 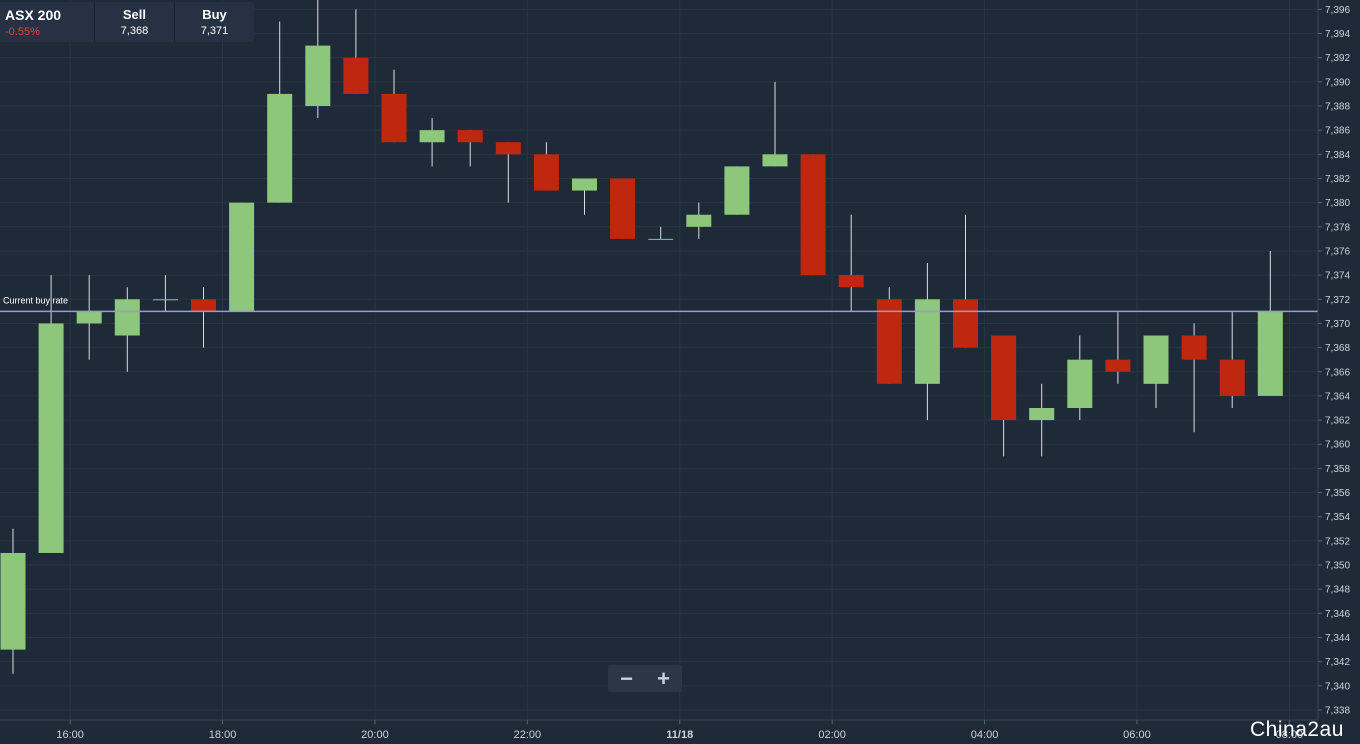 What do you see at coordinates (626, 678) in the screenshot?
I see `zoom-out-button: −` at bounding box center [626, 678].